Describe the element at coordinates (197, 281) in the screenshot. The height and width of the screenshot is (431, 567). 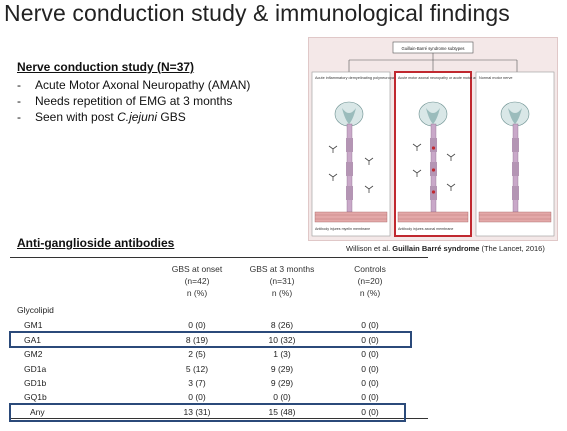
I see `col-header-onset: GBS at onset (n=42) n (%)` at that location.